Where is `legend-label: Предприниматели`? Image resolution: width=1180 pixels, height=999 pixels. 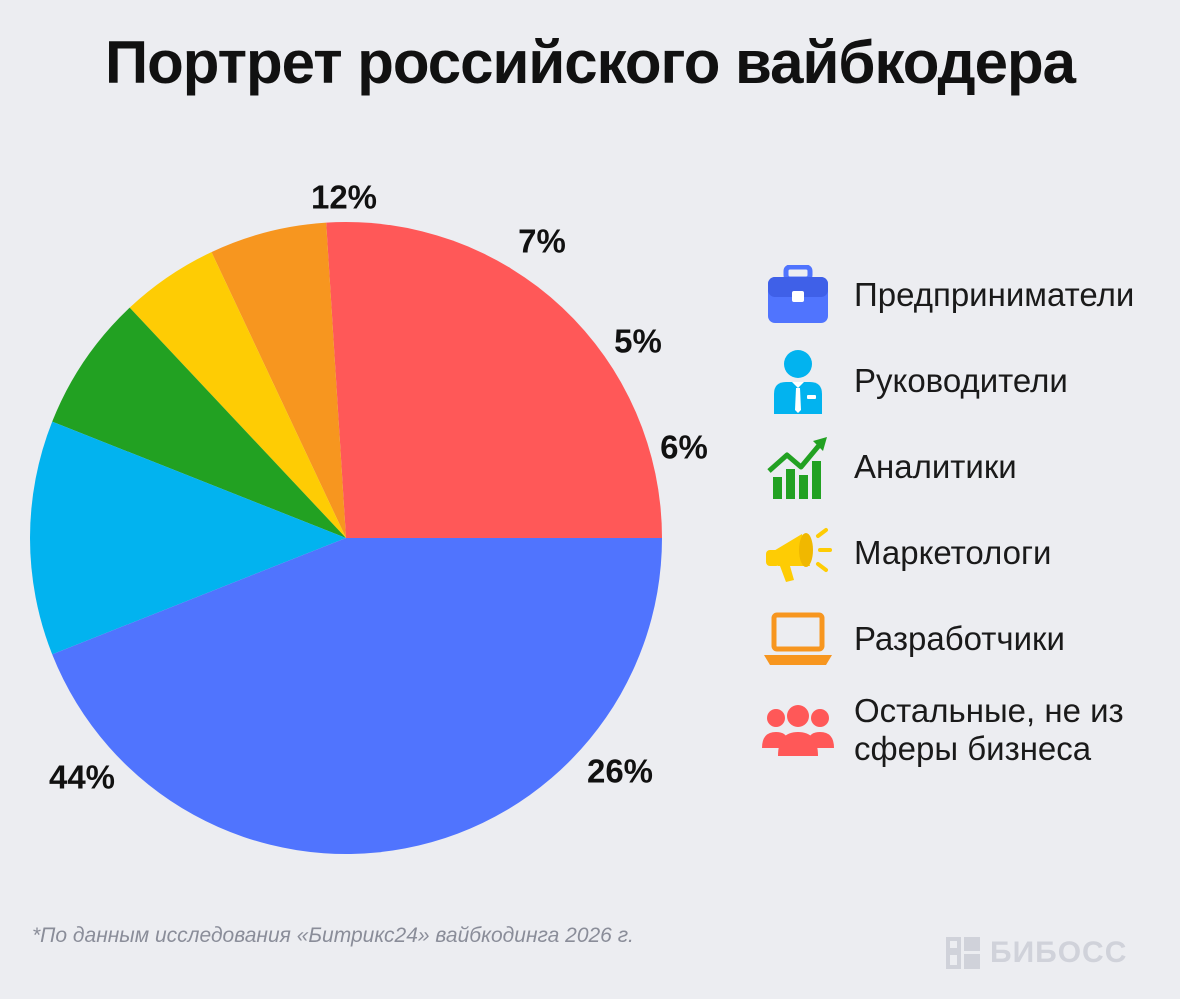 legend-label: Предприниматели is located at coordinates (994, 294).